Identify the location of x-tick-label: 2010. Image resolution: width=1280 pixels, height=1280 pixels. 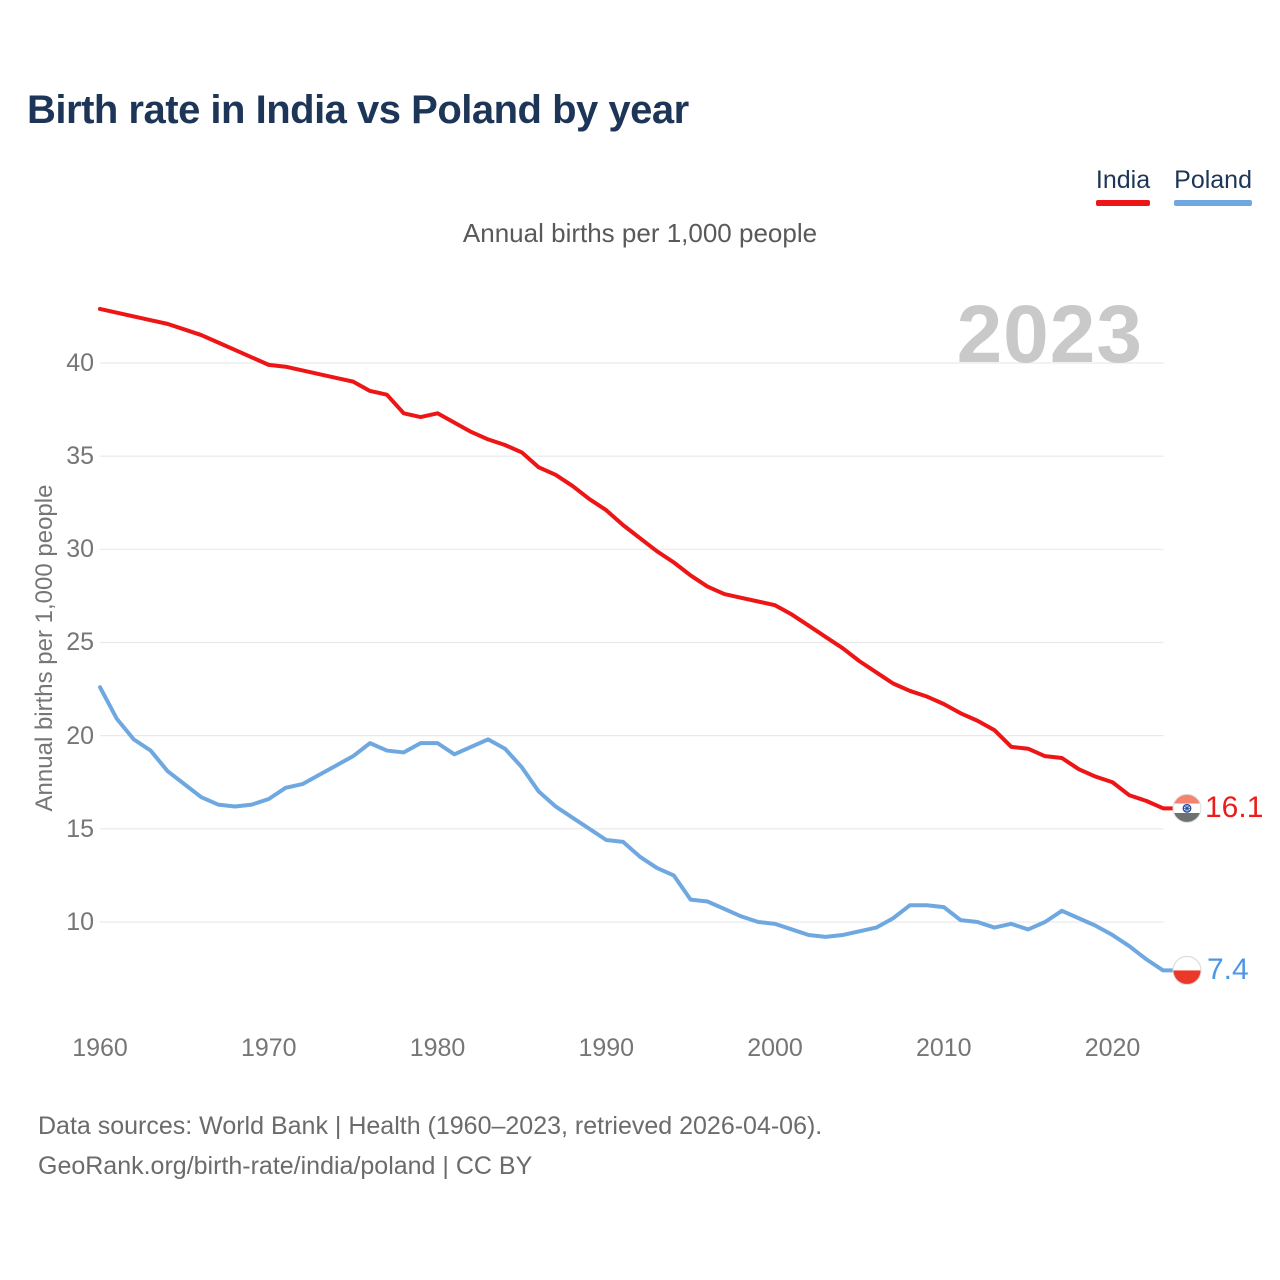
(943, 1048).